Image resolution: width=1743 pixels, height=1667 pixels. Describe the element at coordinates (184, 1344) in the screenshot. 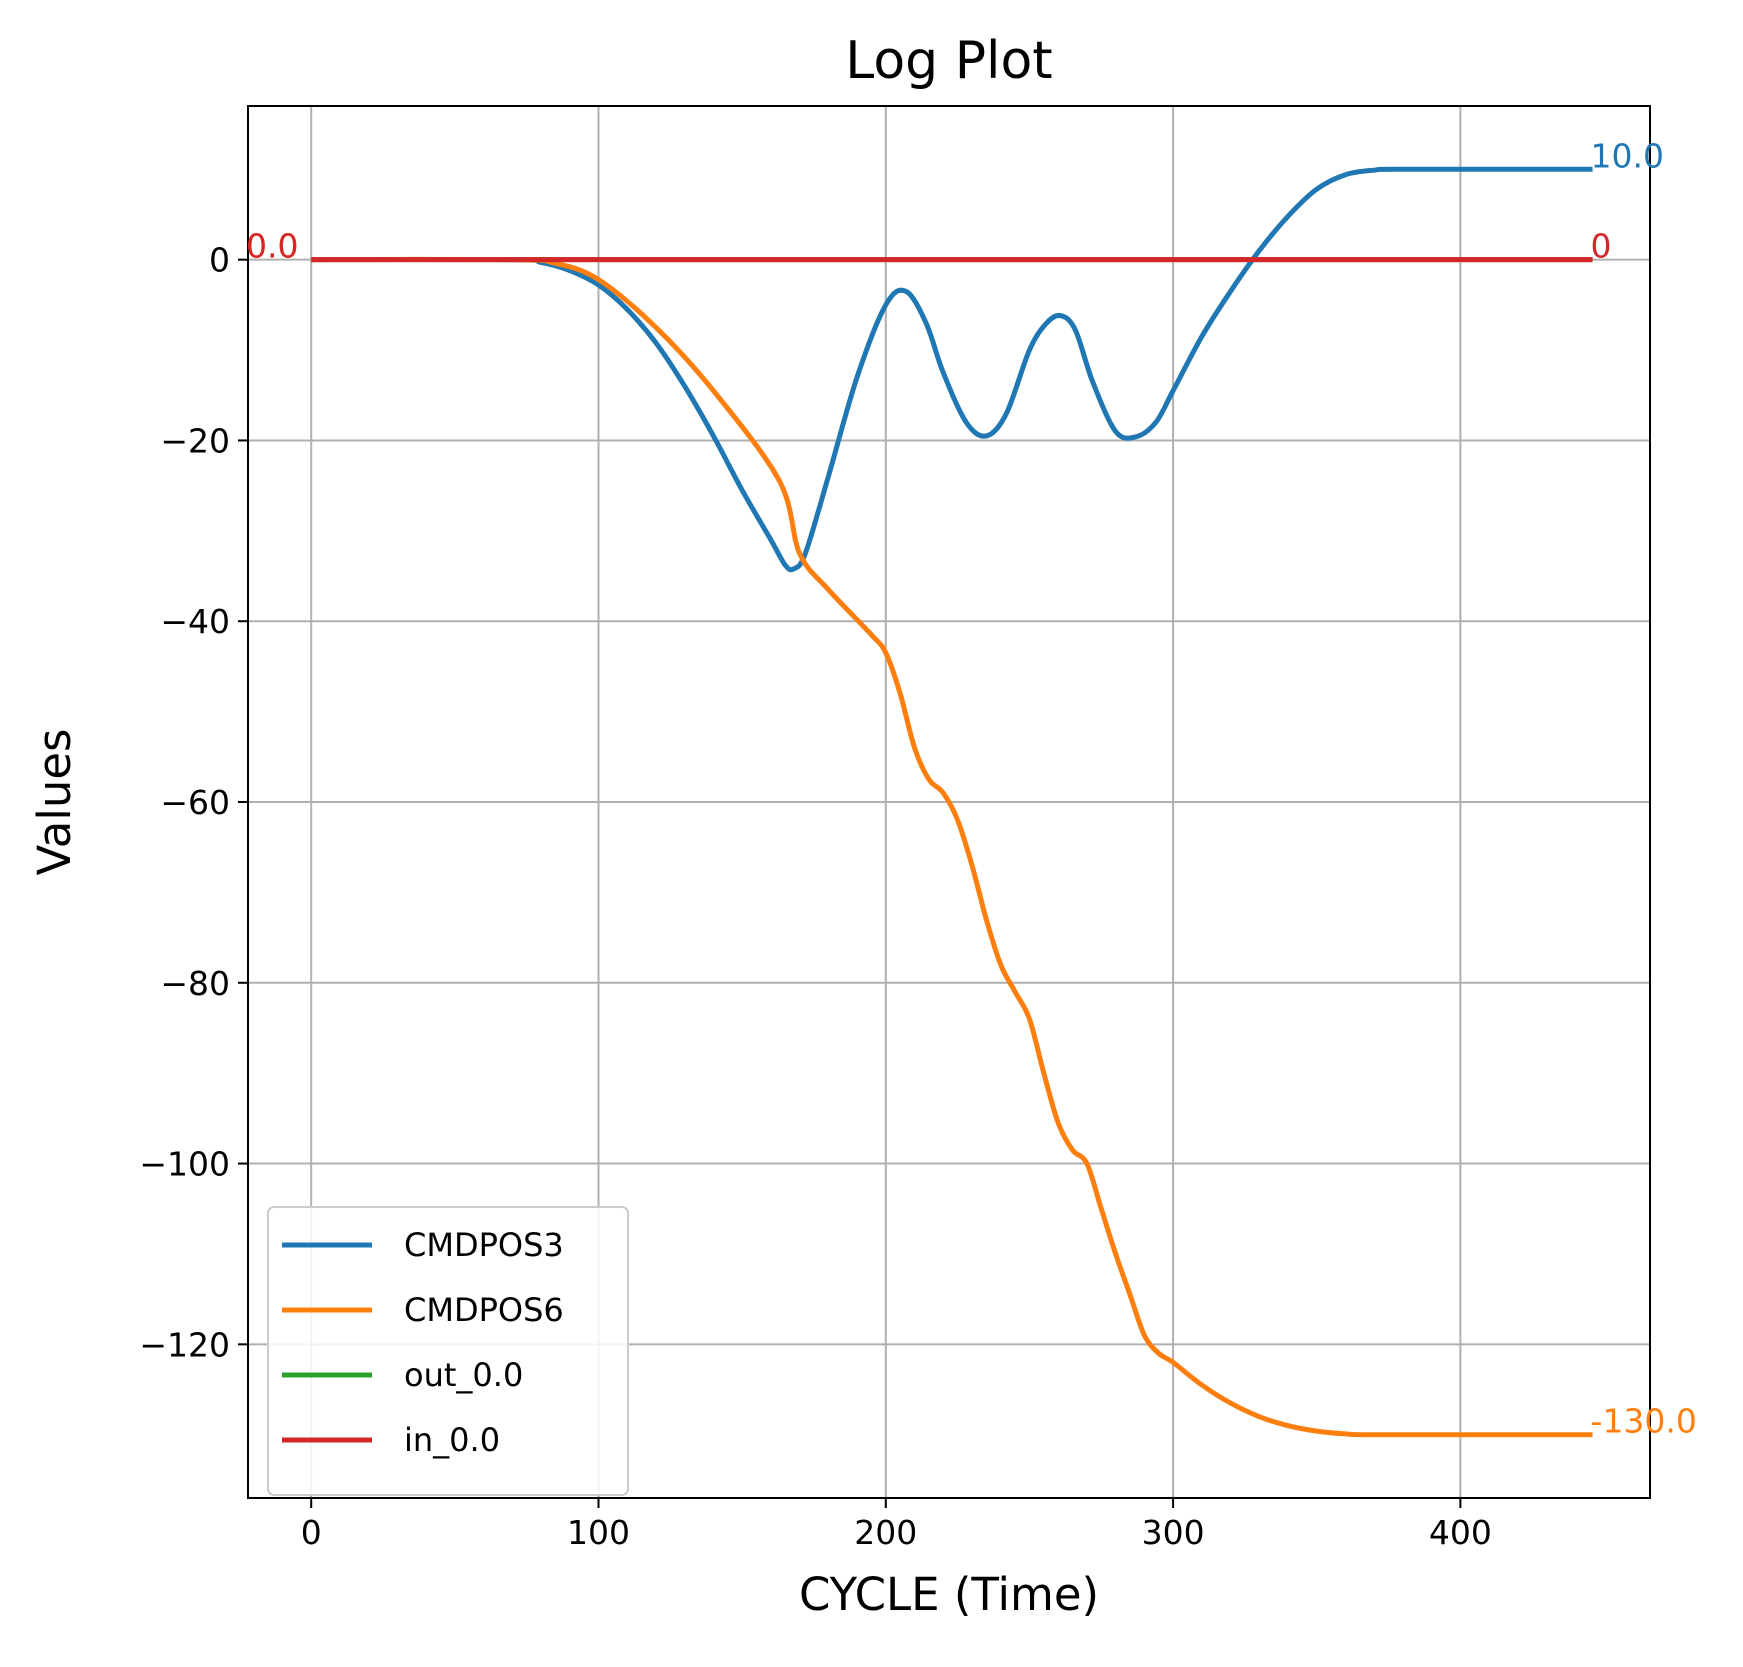

I see `y-tick-label: −120` at that location.